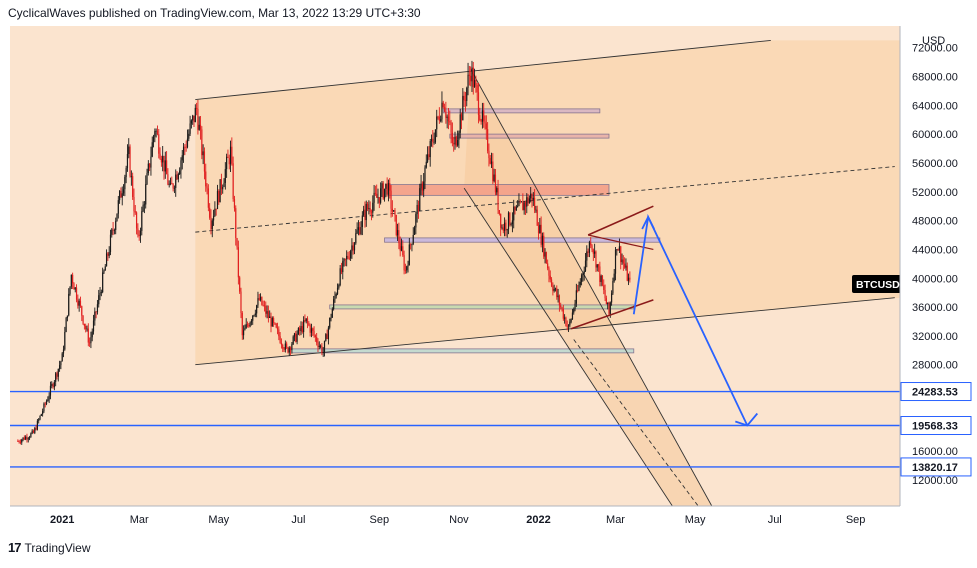  Describe the element at coordinates (935, 222) in the screenshot. I see `price-tick-label: 48000.00` at that location.